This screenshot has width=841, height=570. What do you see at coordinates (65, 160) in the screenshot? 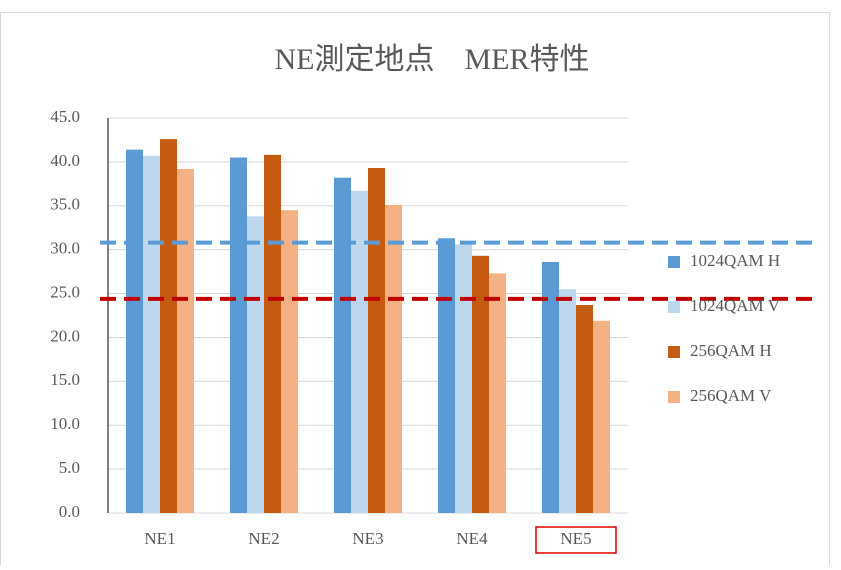
I see `y-tick-label: 40.0` at bounding box center [65, 160].